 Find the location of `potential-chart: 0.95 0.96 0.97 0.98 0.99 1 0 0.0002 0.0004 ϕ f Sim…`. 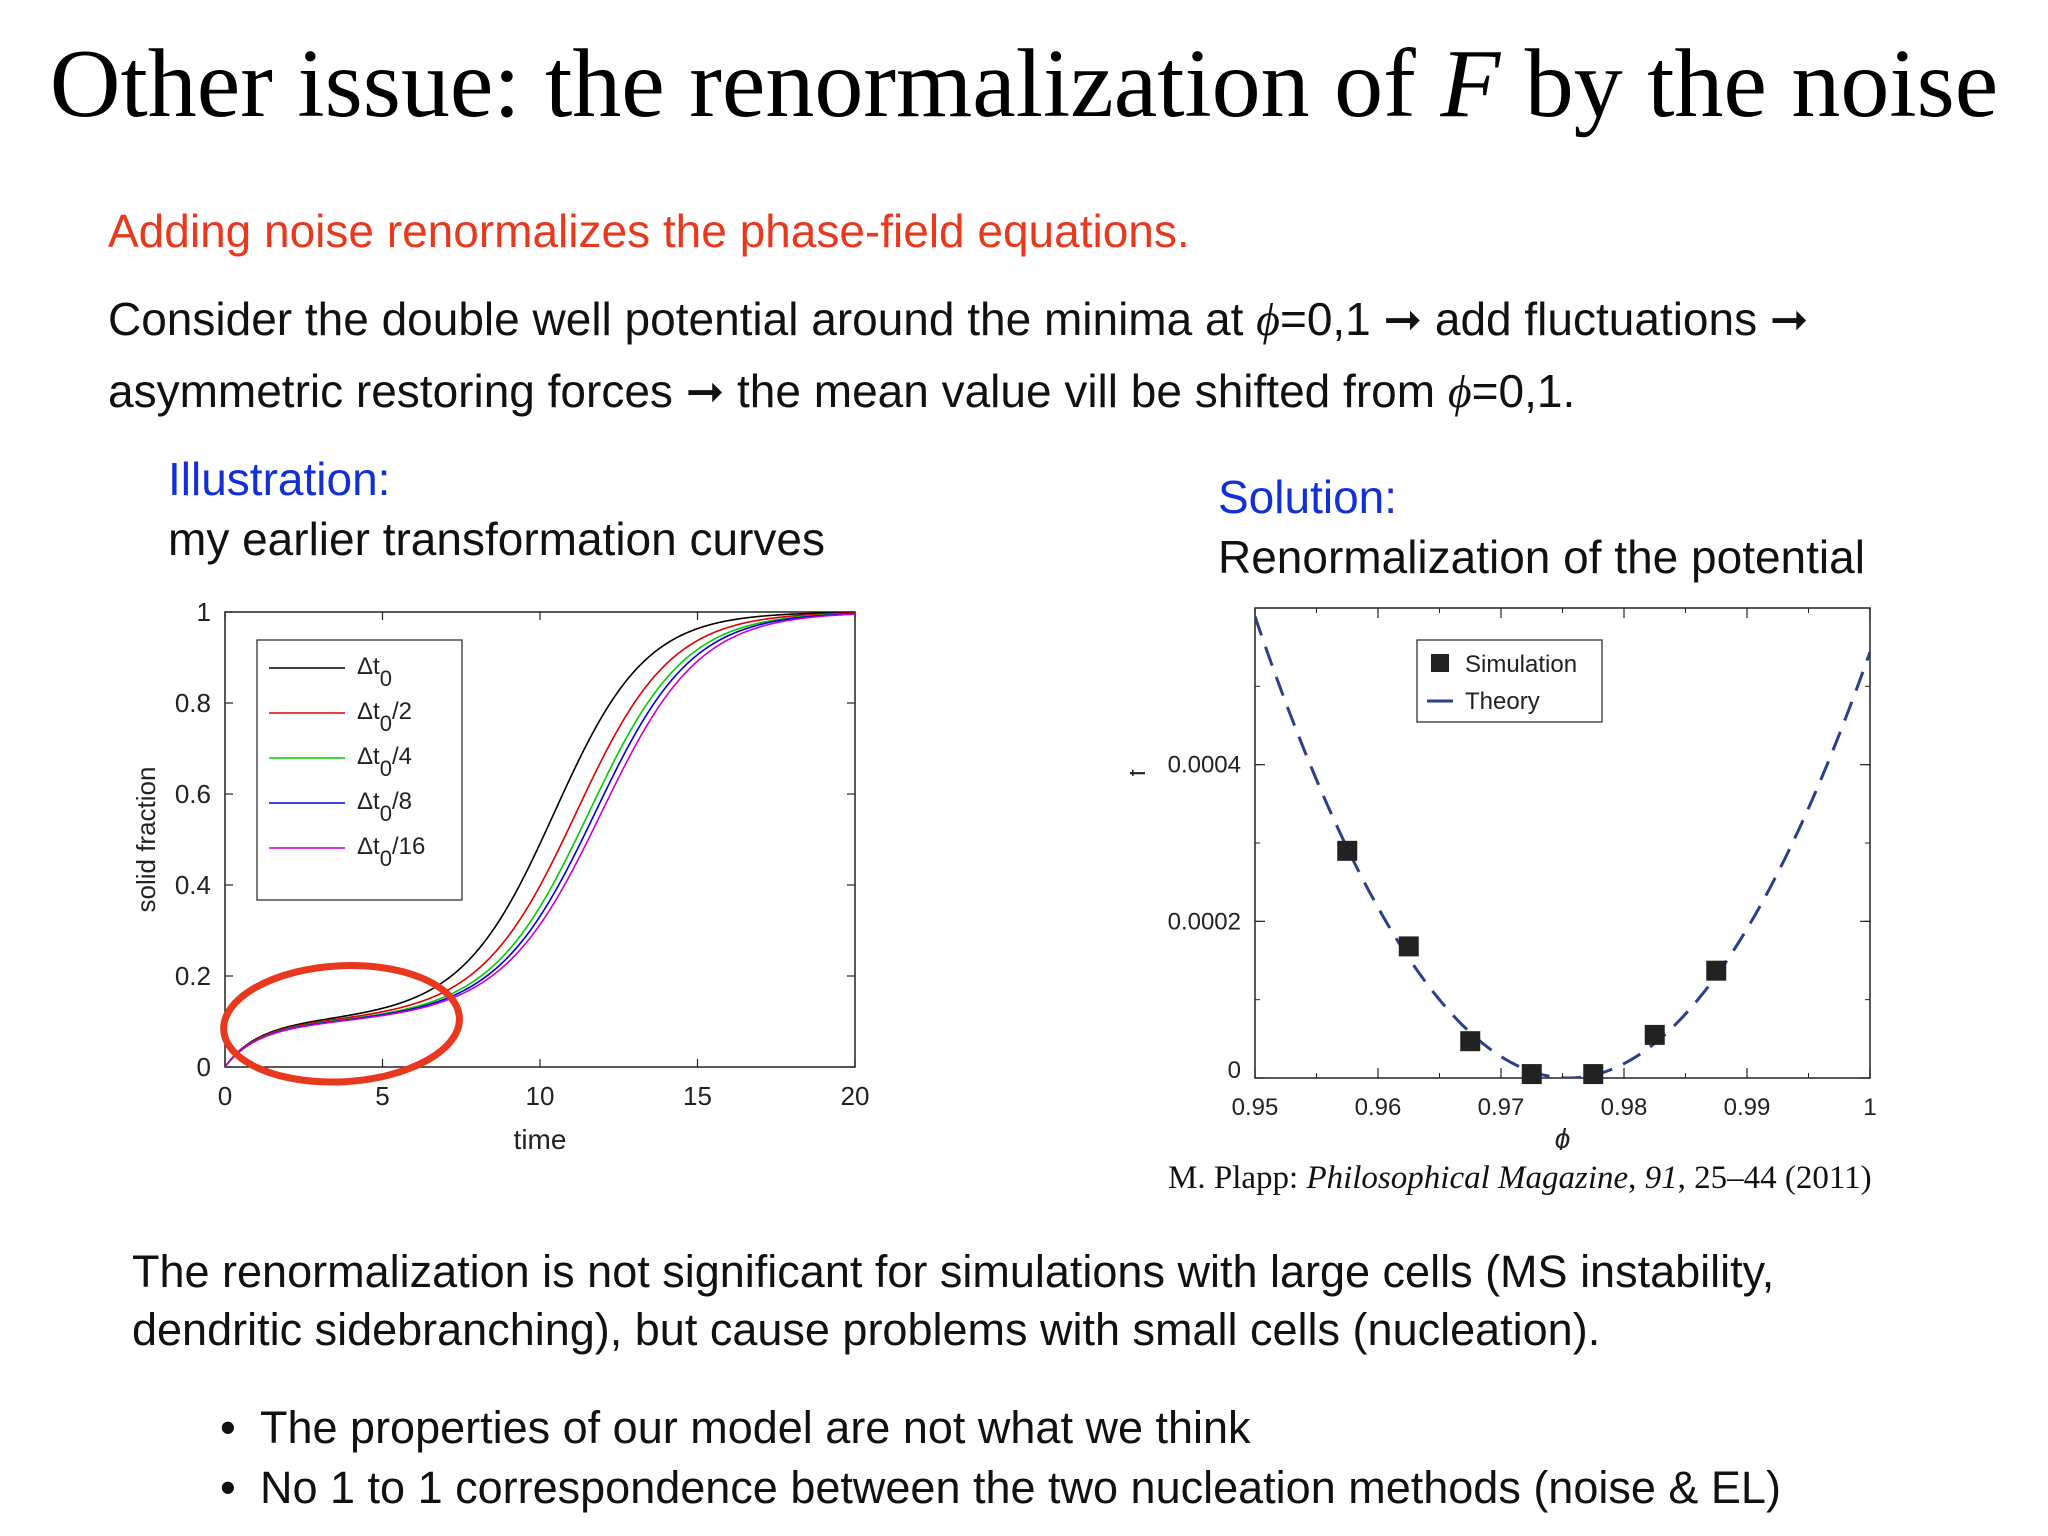

potential-chart: 0.95 0.96 0.97 0.98 0.99 1 0 0.0002 0.0004 ϕ f Sim… is located at coordinates (1503, 878).